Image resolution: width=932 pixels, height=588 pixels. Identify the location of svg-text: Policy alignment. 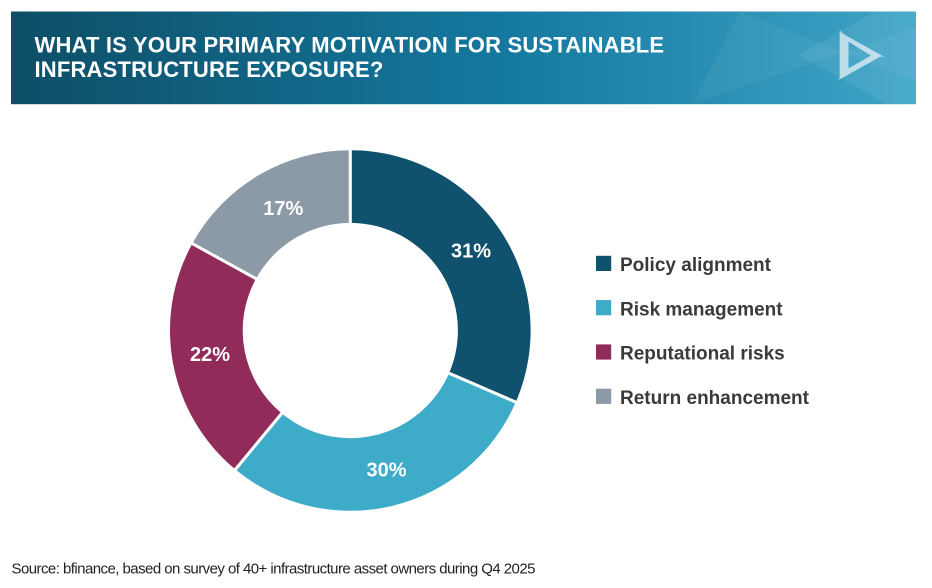
(696, 265).